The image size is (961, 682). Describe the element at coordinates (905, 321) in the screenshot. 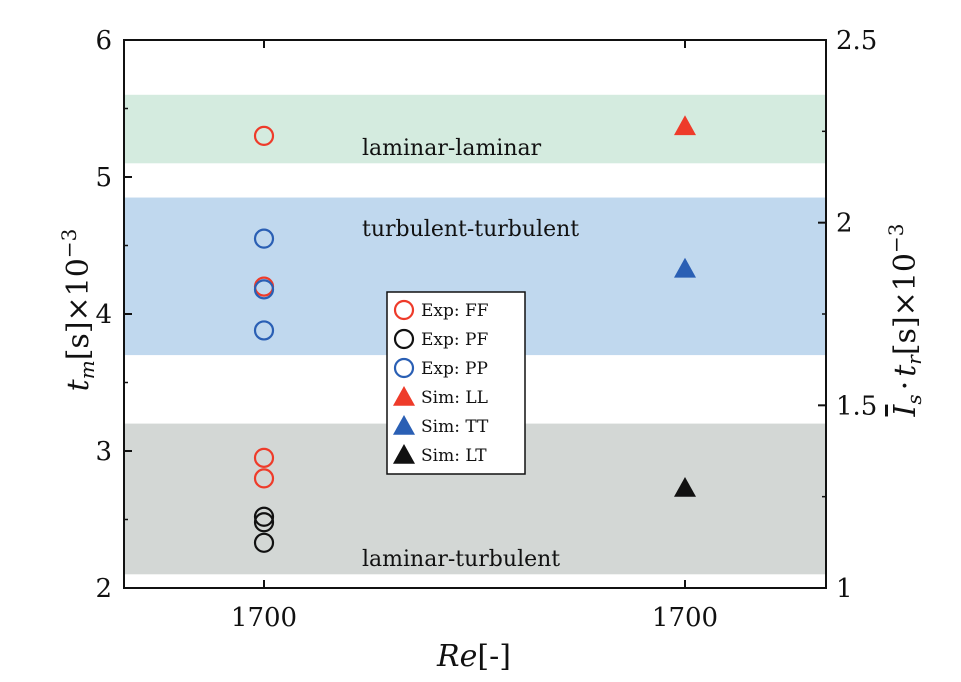

I see `right-axis-title: Is·tr[s]×10−3` at that location.